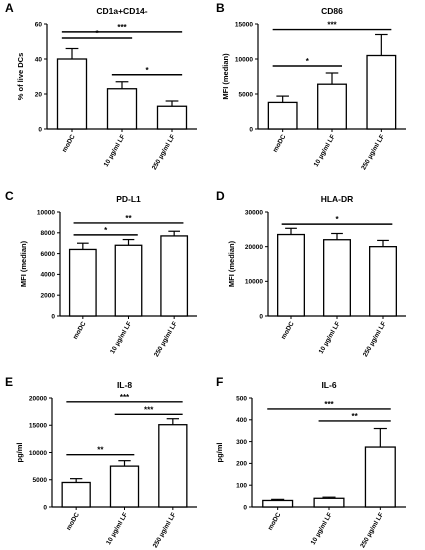 This screenshot has width=425, height=550. Describe the element at coordinates (9, 196) in the screenshot. I see `panel-letter: C` at that location.